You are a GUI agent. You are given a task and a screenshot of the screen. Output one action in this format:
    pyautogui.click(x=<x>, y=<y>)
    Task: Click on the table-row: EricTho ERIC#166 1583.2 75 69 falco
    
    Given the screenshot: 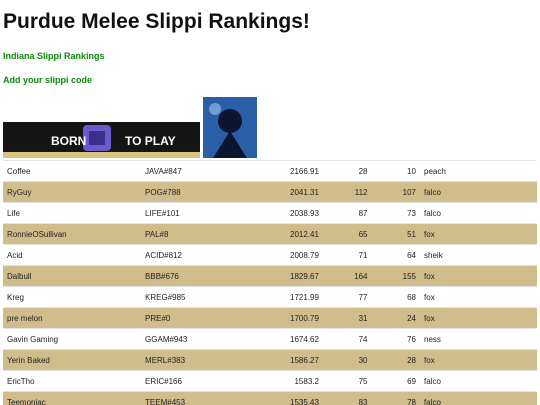 What is the action you would take?
    pyautogui.click(x=270, y=381)
    